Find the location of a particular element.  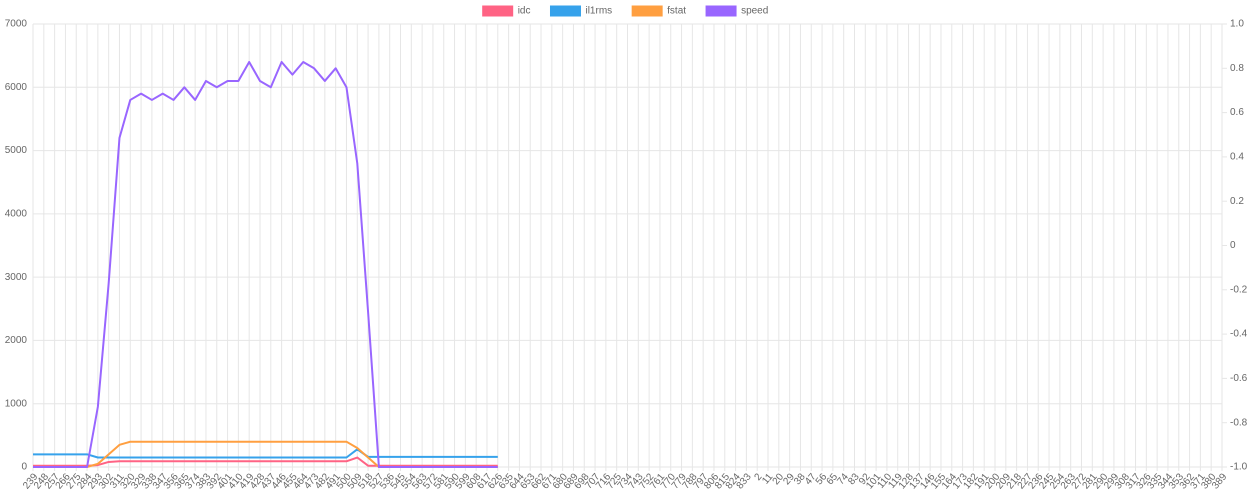

legend-label: speed is located at coordinates (754, 11).